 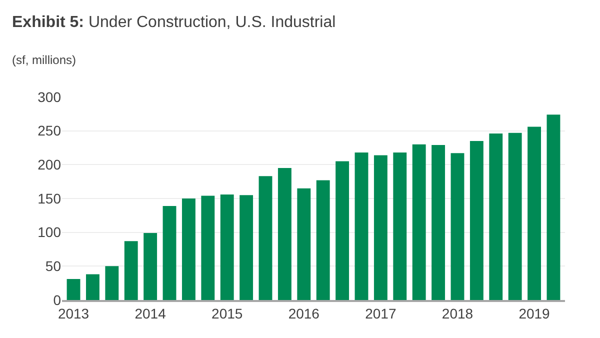 What do you see at coordinates (50, 198) in the screenshot?
I see `y-tick-label: 150` at bounding box center [50, 198].